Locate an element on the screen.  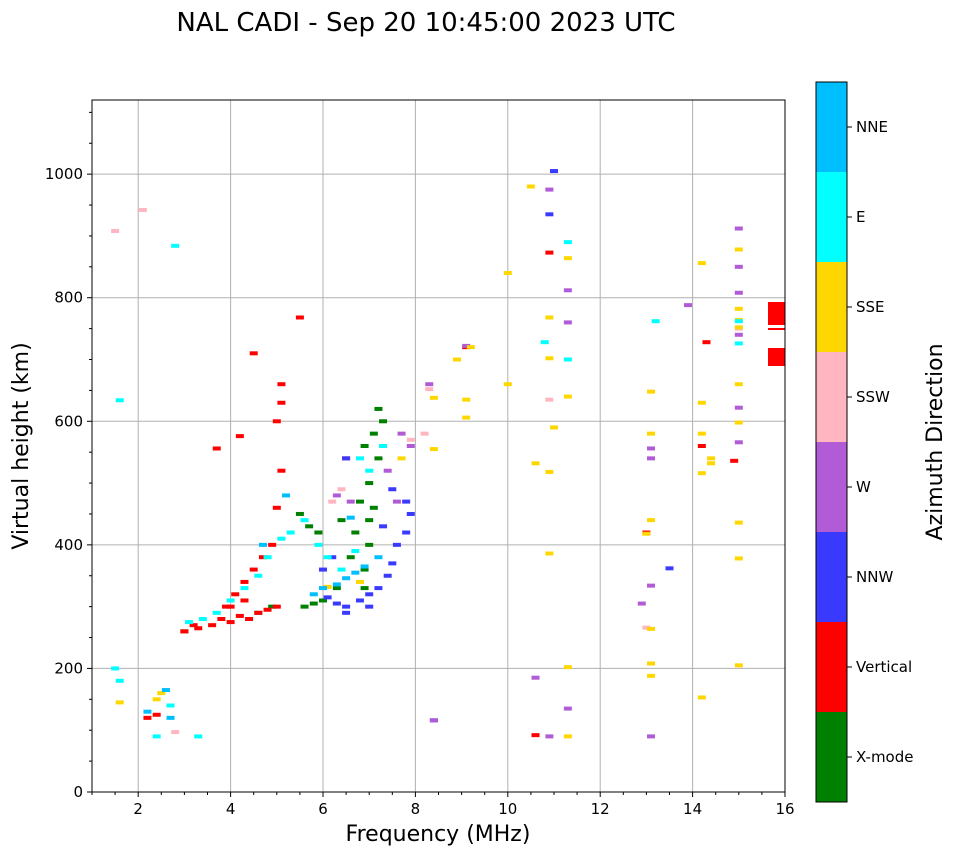
colorbar-category-label: SSW is located at coordinates (873, 397).